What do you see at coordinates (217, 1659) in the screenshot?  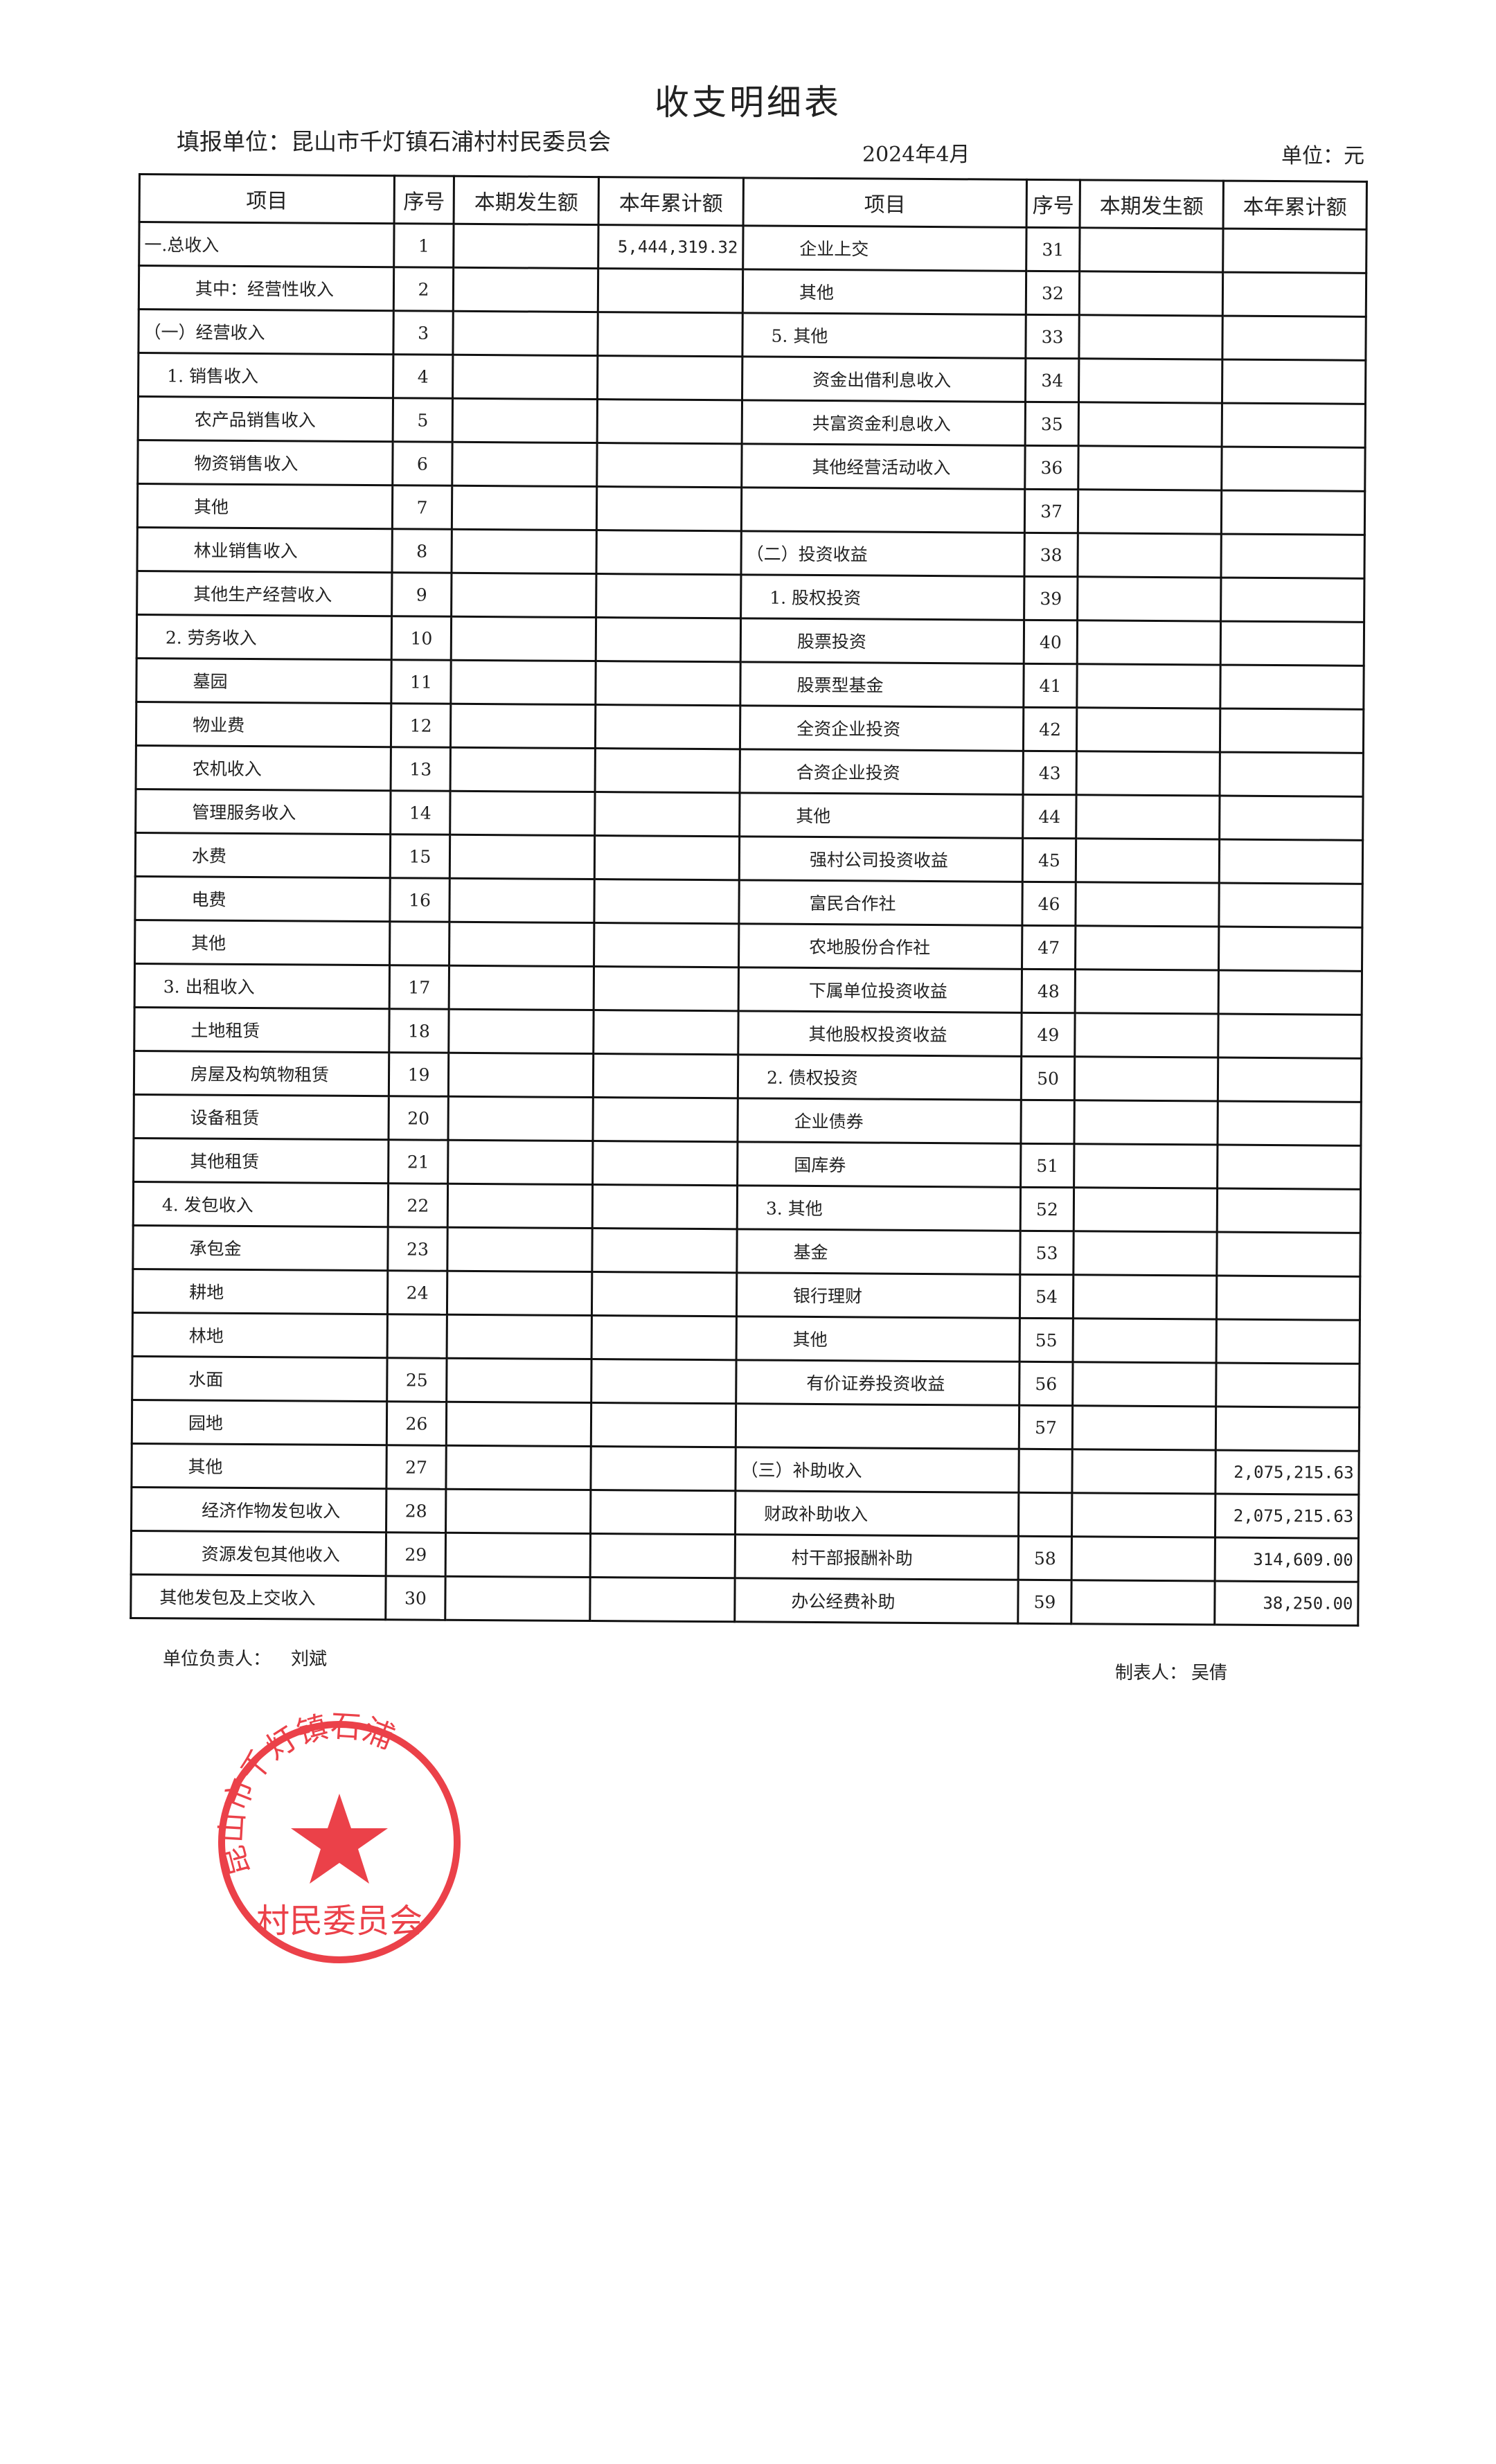 I see `head-label: 单位负责人：` at bounding box center [217, 1659].